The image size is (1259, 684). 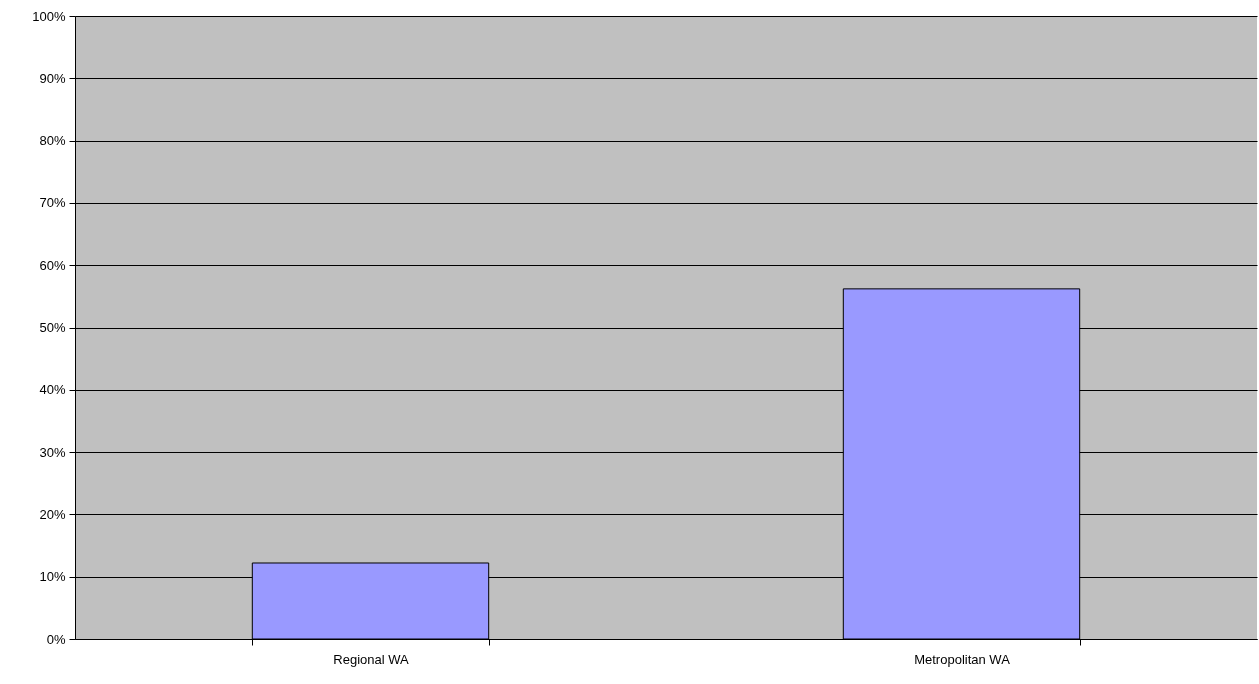 What do you see at coordinates (52, 78) in the screenshot?
I see `y-tick-label: 90%` at bounding box center [52, 78].